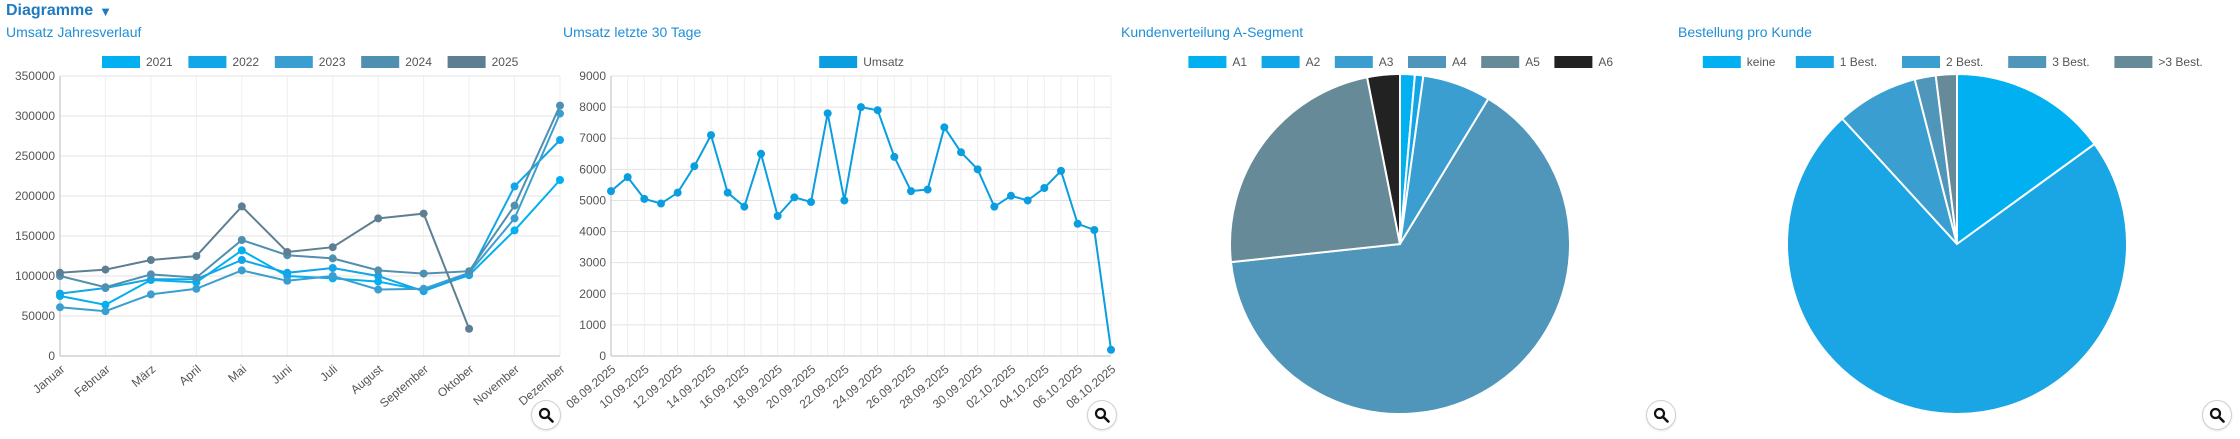 The height and width of the screenshot is (439, 2240). Describe the element at coordinates (592, 169) in the screenshot. I see `y-tick-label: 6000` at that location.